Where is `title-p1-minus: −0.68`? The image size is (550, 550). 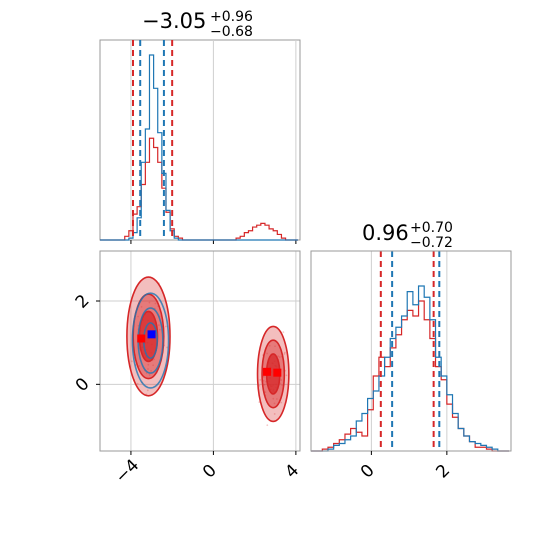
title-p1-minus: −0.68 is located at coordinates (231, 32).